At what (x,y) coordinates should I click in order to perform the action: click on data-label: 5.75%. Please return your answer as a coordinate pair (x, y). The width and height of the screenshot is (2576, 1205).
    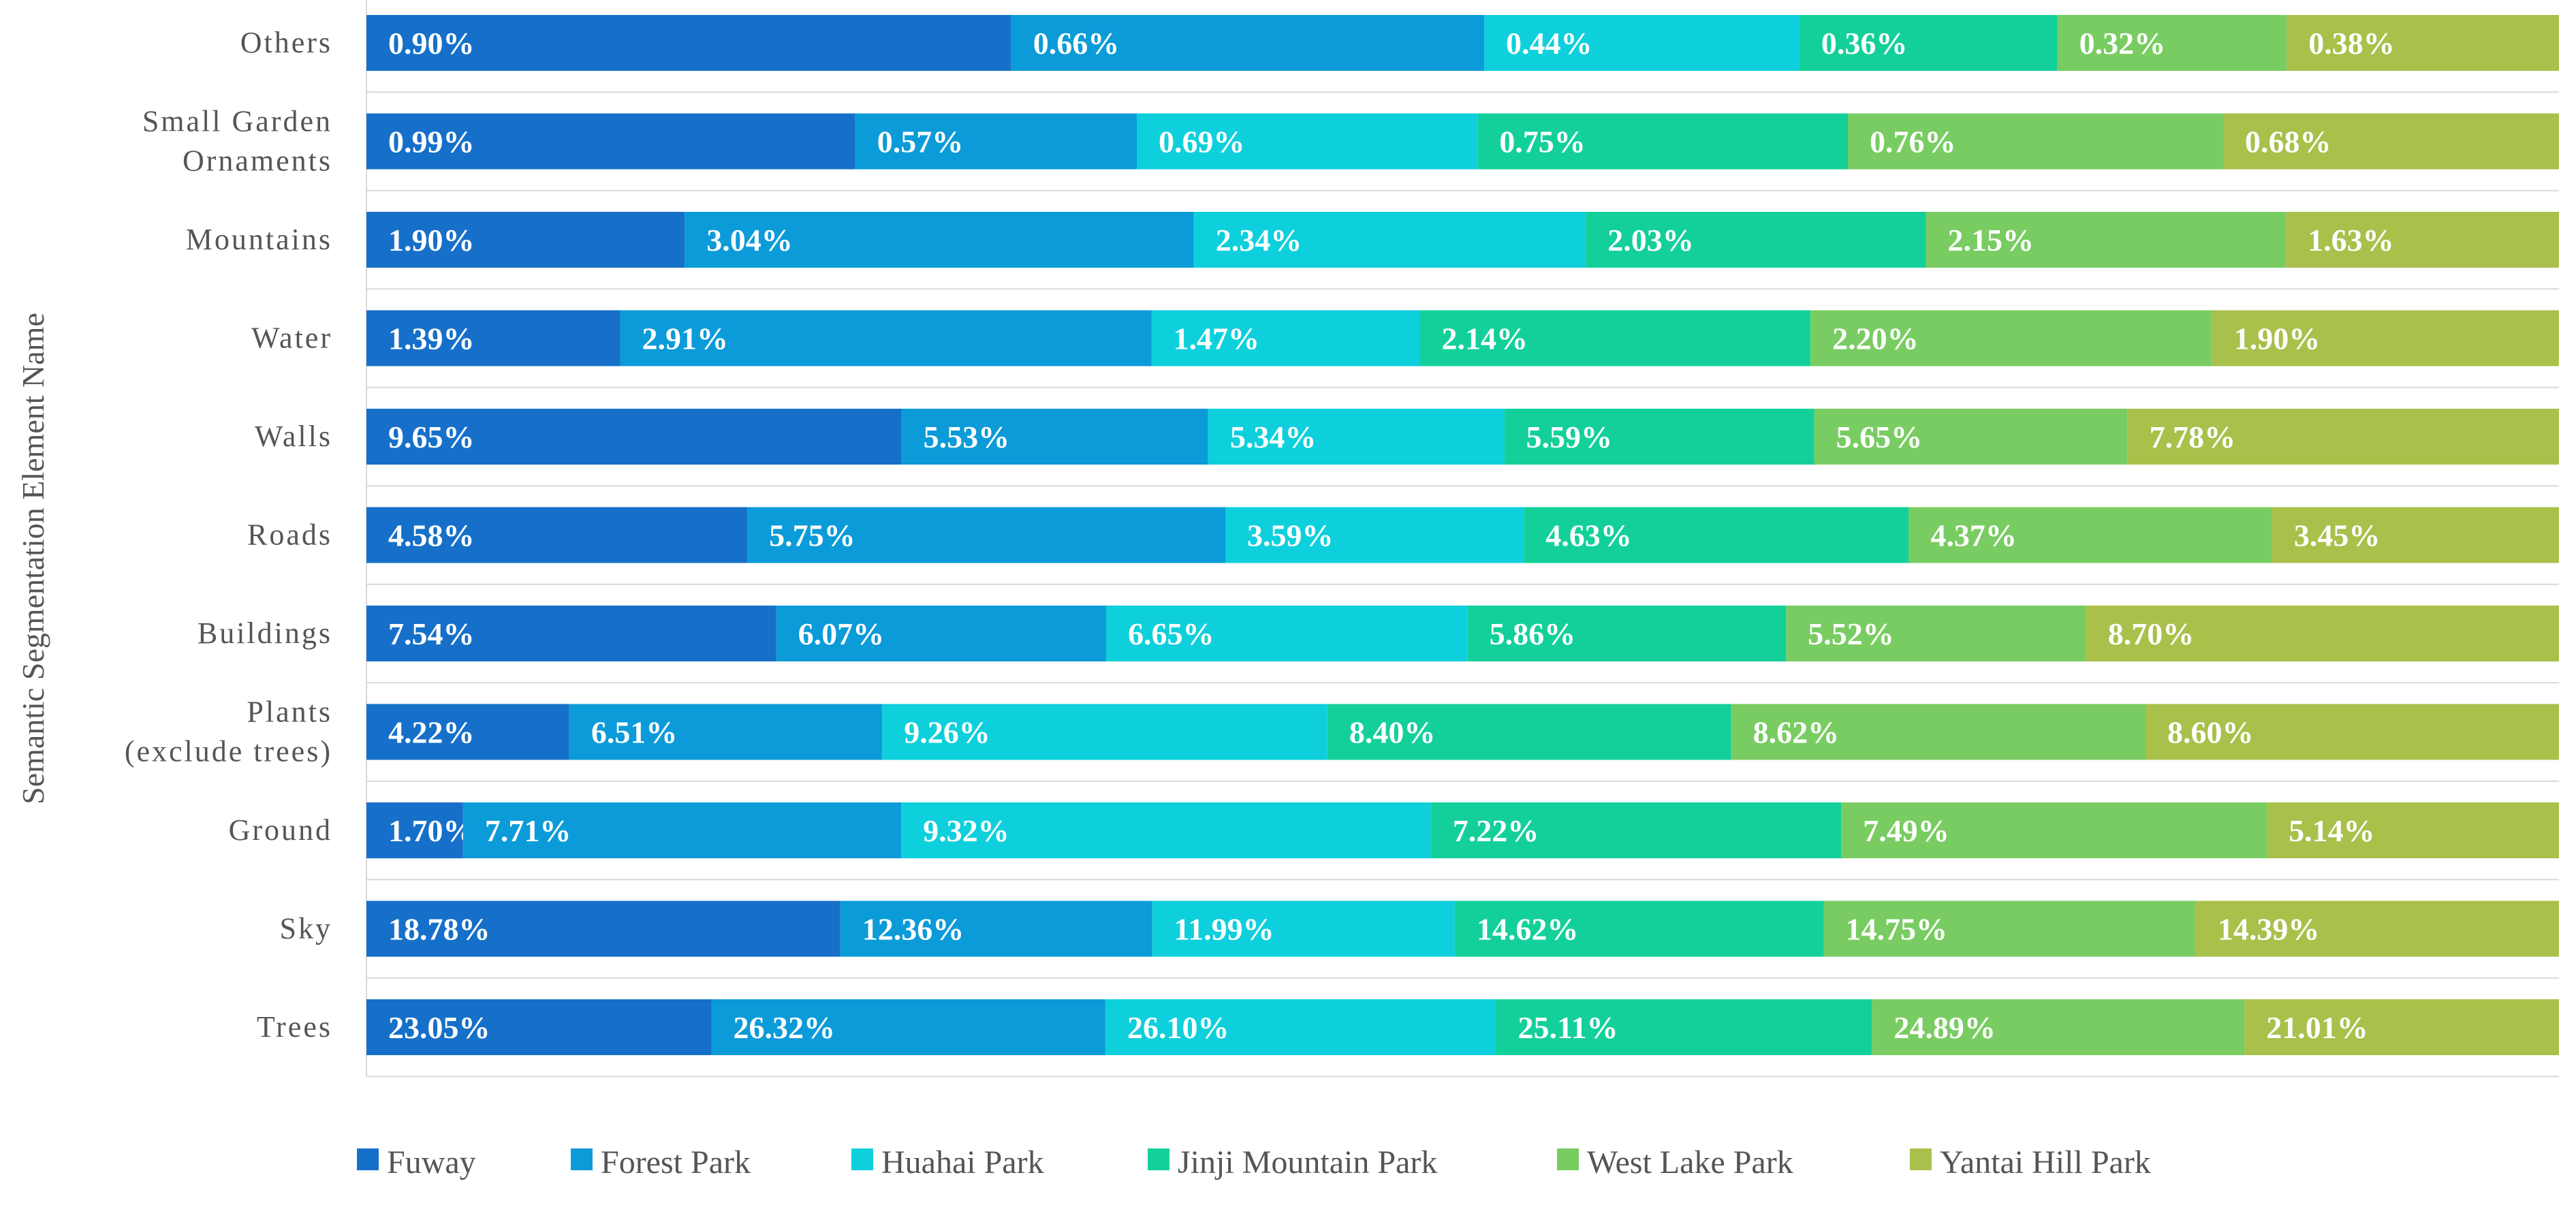
    Looking at the image, I should click on (812, 535).